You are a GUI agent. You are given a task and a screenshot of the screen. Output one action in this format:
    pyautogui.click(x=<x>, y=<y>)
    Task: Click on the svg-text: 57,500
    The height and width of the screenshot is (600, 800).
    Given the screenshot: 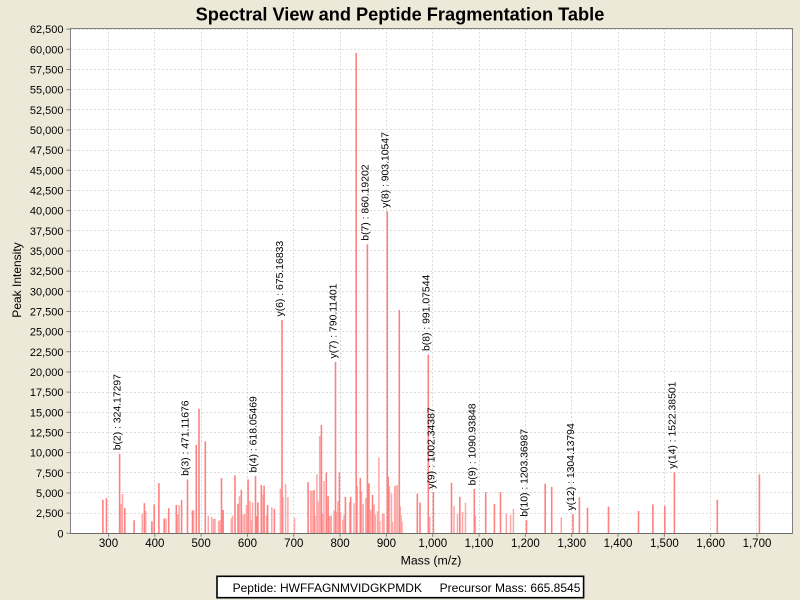 What is the action you would take?
    pyautogui.click(x=47, y=70)
    